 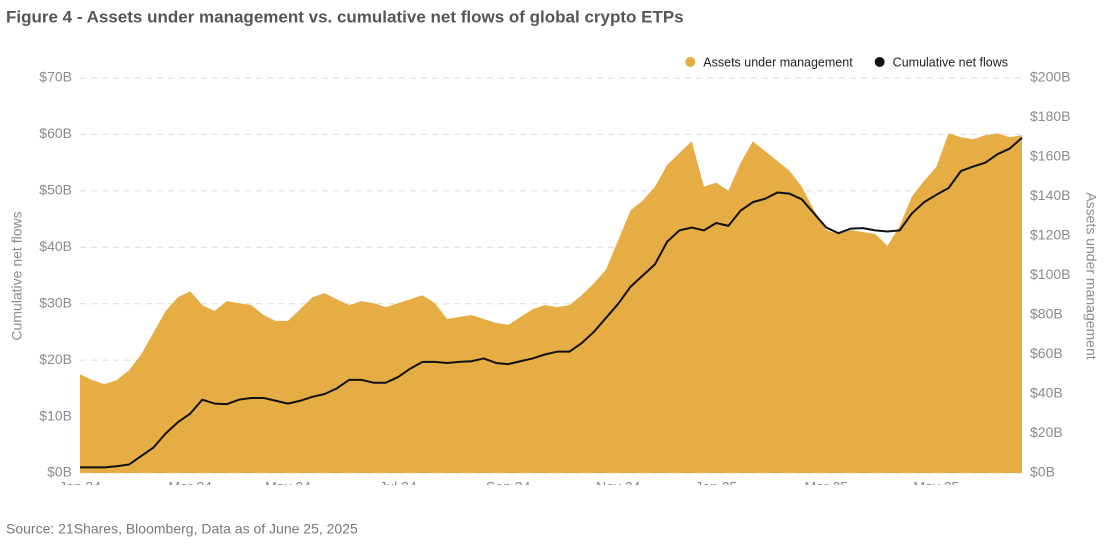 I want to click on y2-tick-label: $120B, so click(x=1050, y=235).